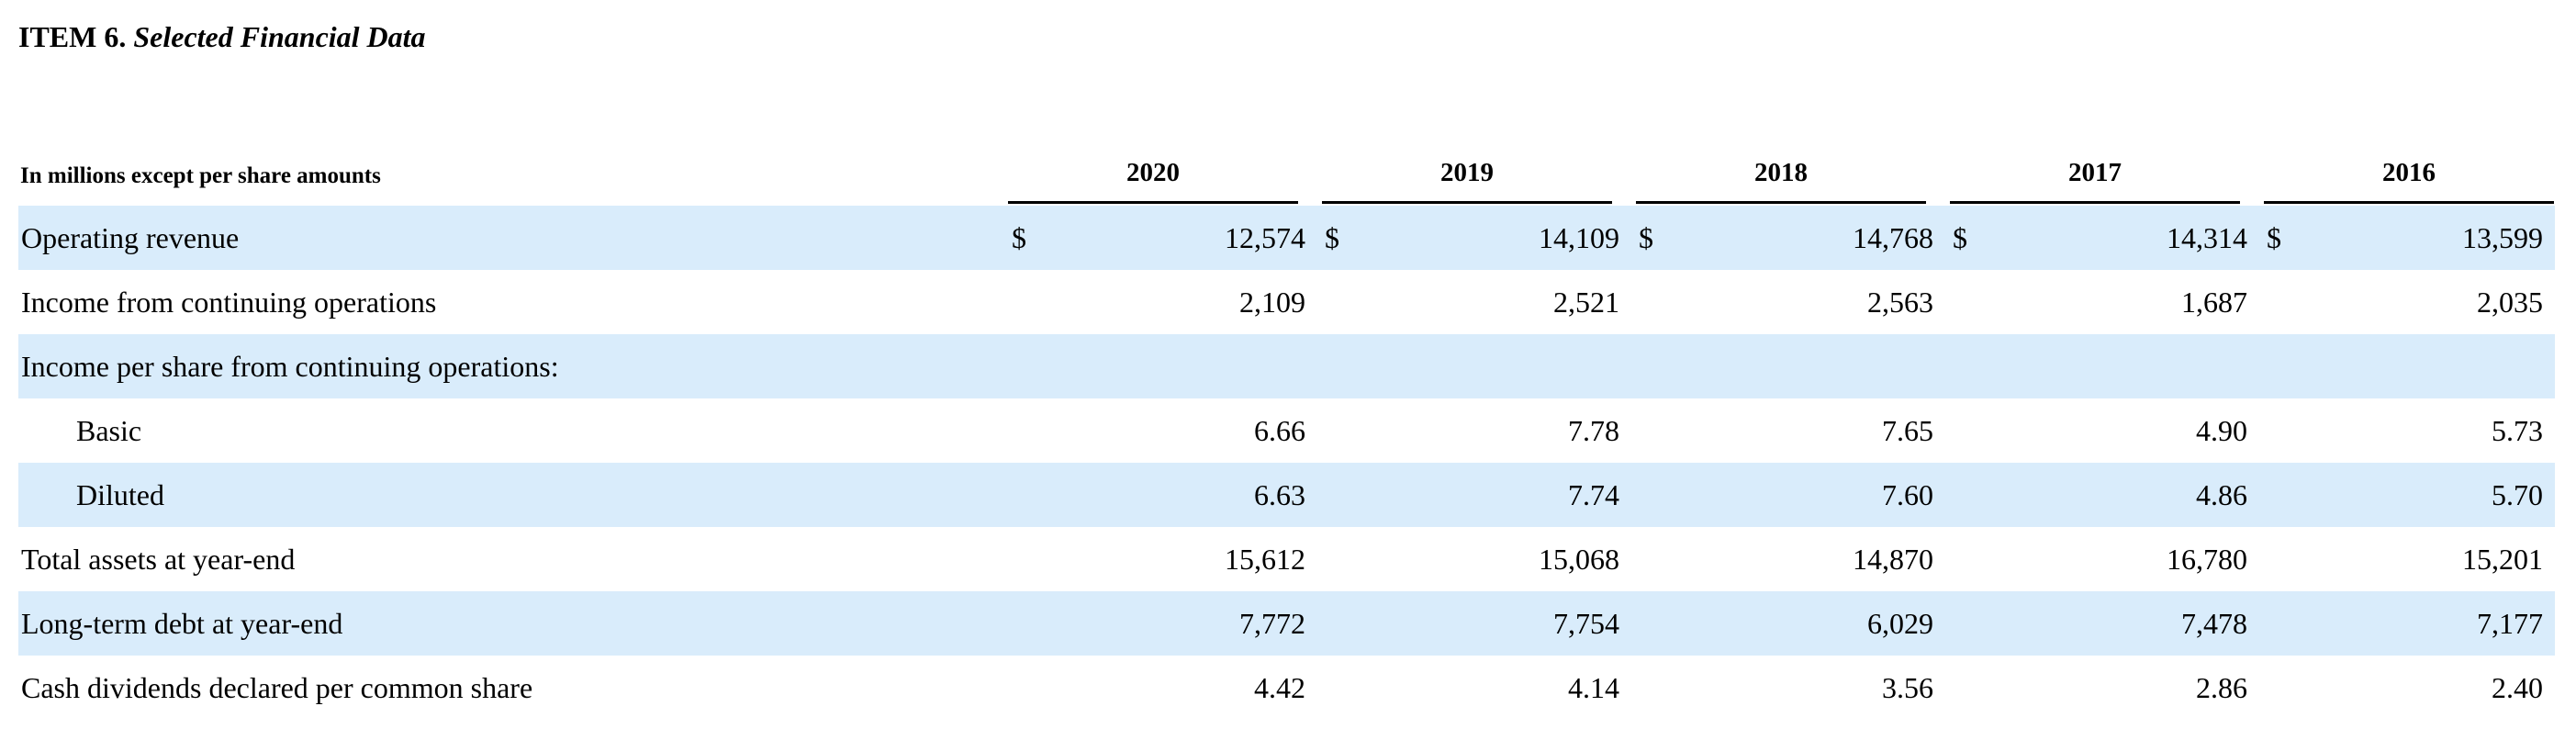 This screenshot has height=740, width=2576. Describe the element at coordinates (1893, 238) in the screenshot. I see `value-2018: 14,768` at that location.